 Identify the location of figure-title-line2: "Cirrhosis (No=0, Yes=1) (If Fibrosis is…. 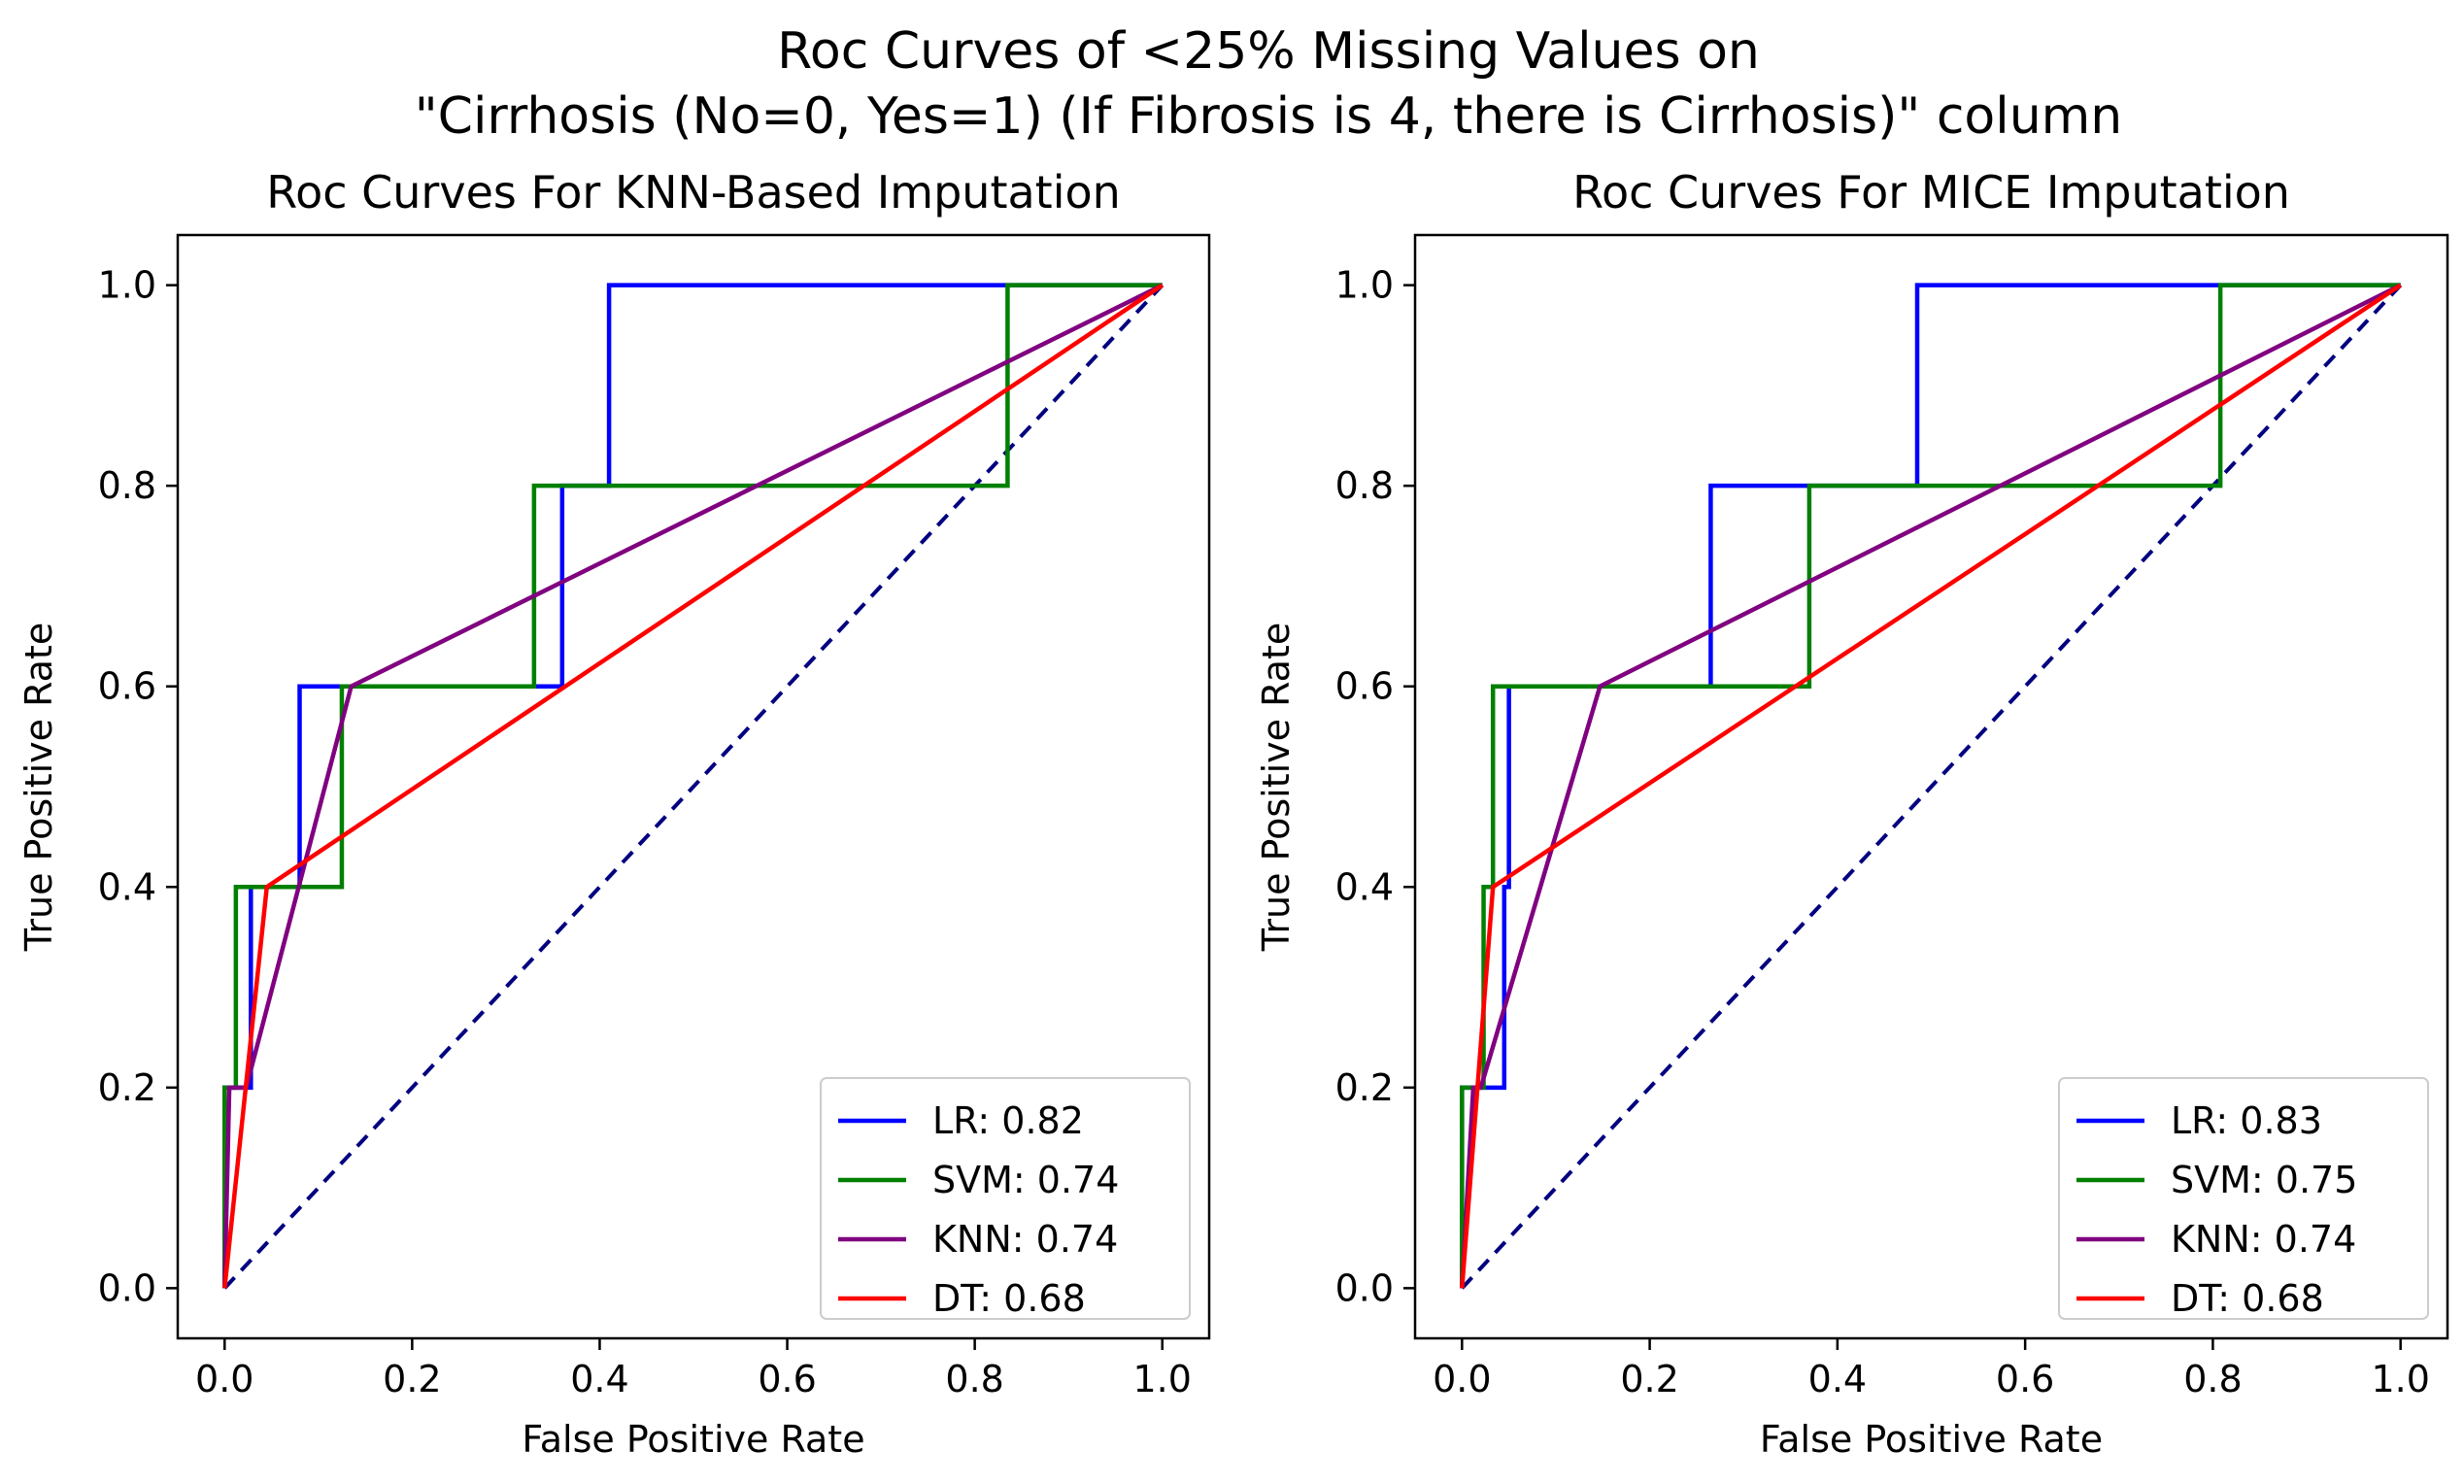
(1269, 116).